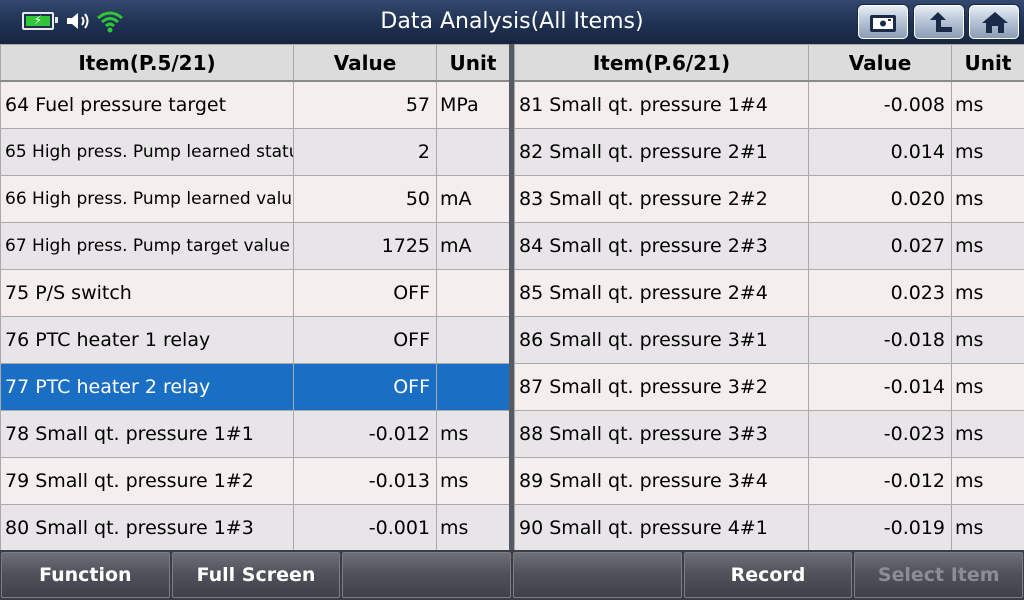 Image resolution: width=1024 pixels, height=600 pixels. Describe the element at coordinates (661, 293) in the screenshot. I see `row-item: 85 Small qt. pressure 2#4` at that location.